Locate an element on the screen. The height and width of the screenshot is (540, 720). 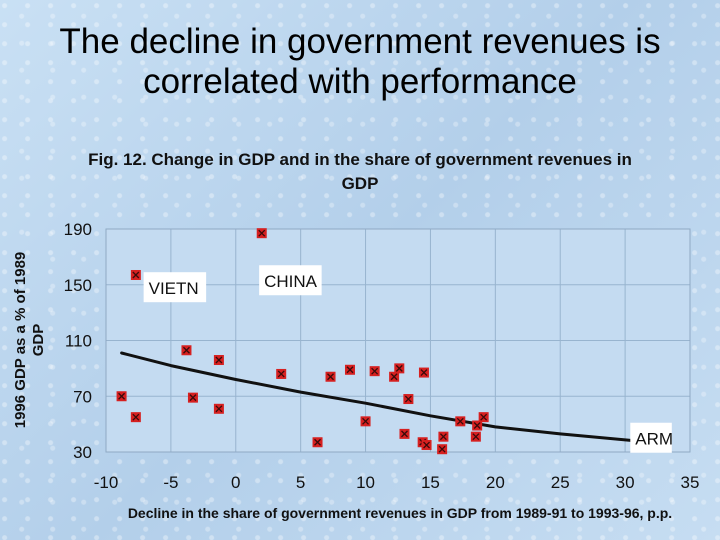
y-tick-label: 70 is located at coordinates (82, 396).